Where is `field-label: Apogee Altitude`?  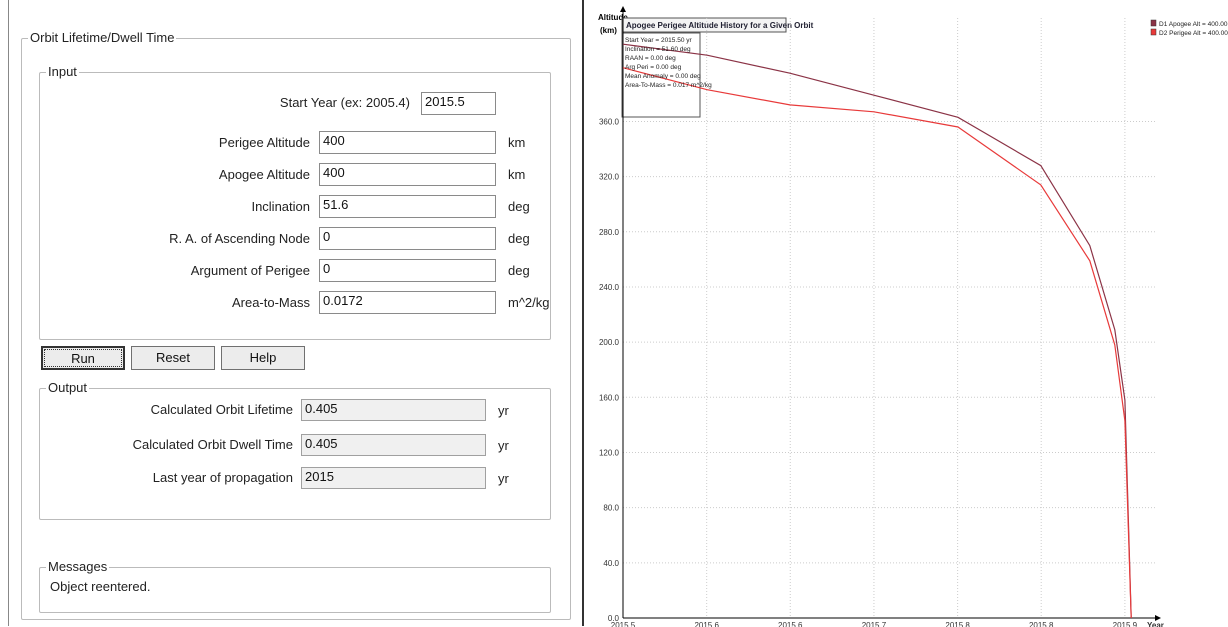 field-label: Apogee Altitude is located at coordinates (264, 174).